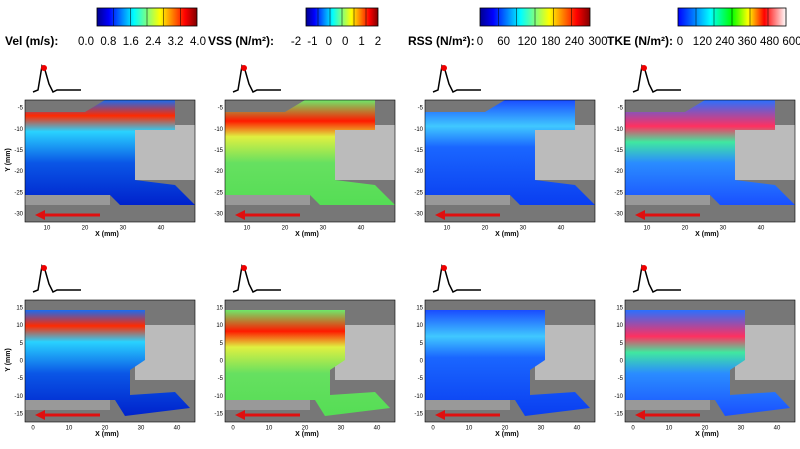 The height and width of the screenshot is (449, 800). Describe the element at coordinates (361, 42) in the screenshot. I see `colorbar-tick: 1` at that location.